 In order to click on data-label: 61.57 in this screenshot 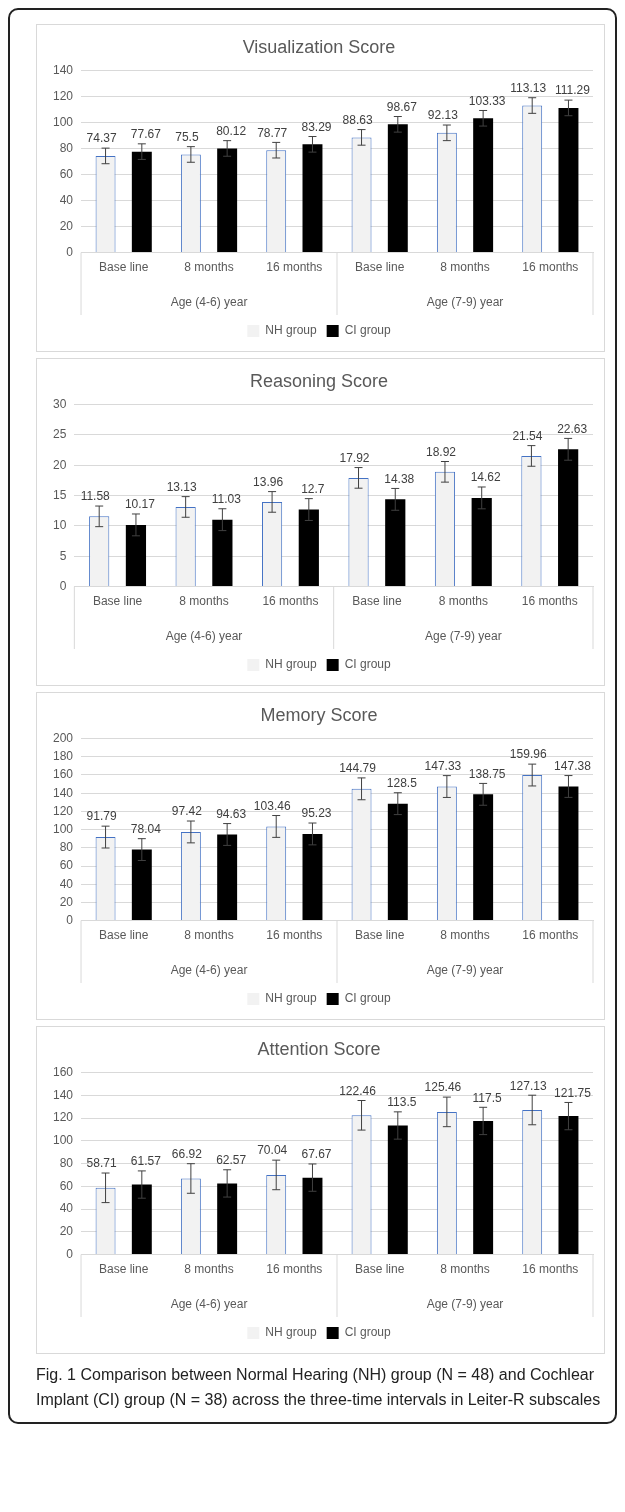, I will do `click(146, 1161)`.